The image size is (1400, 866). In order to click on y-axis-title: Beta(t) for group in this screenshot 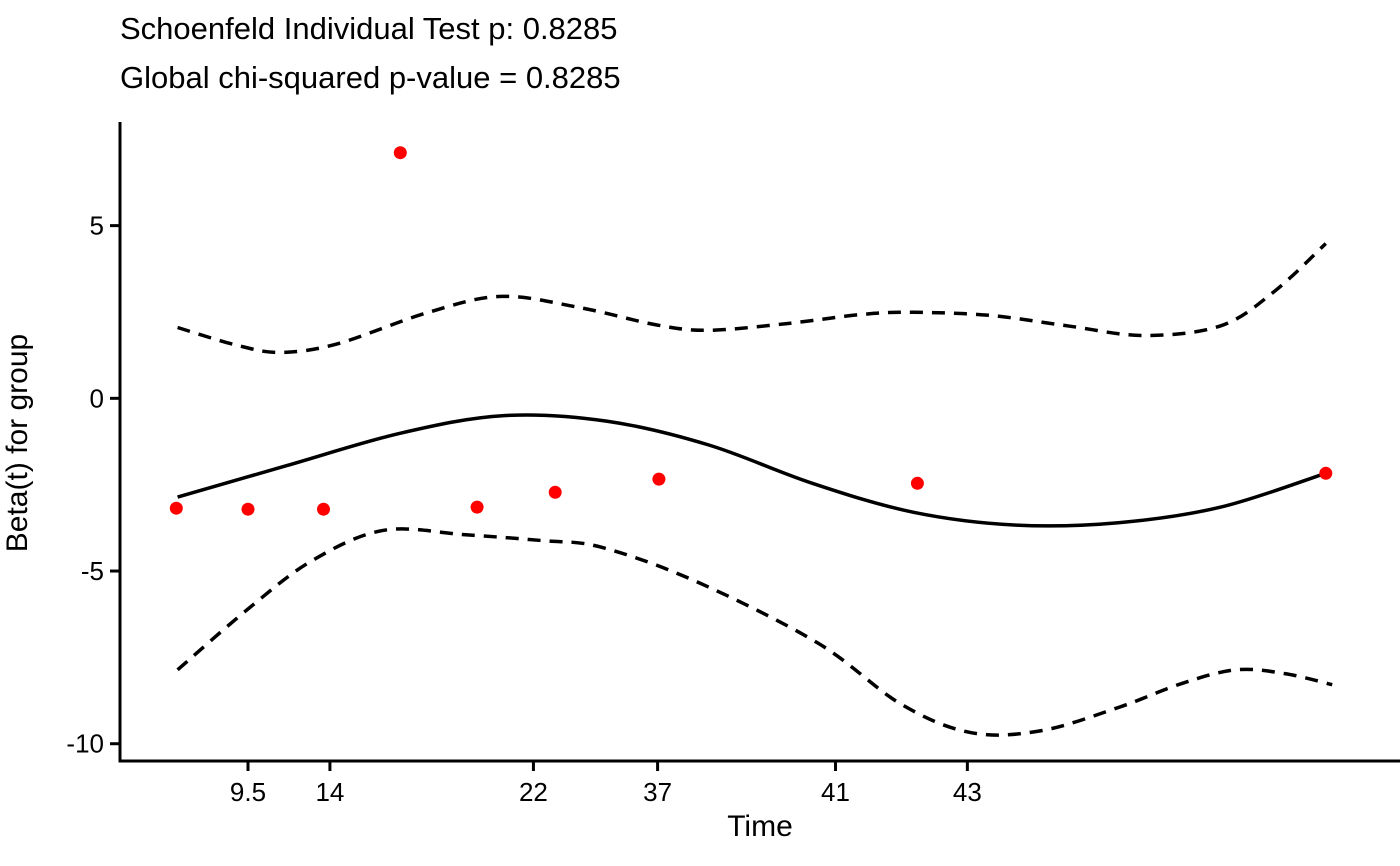, I will do `click(17, 443)`.